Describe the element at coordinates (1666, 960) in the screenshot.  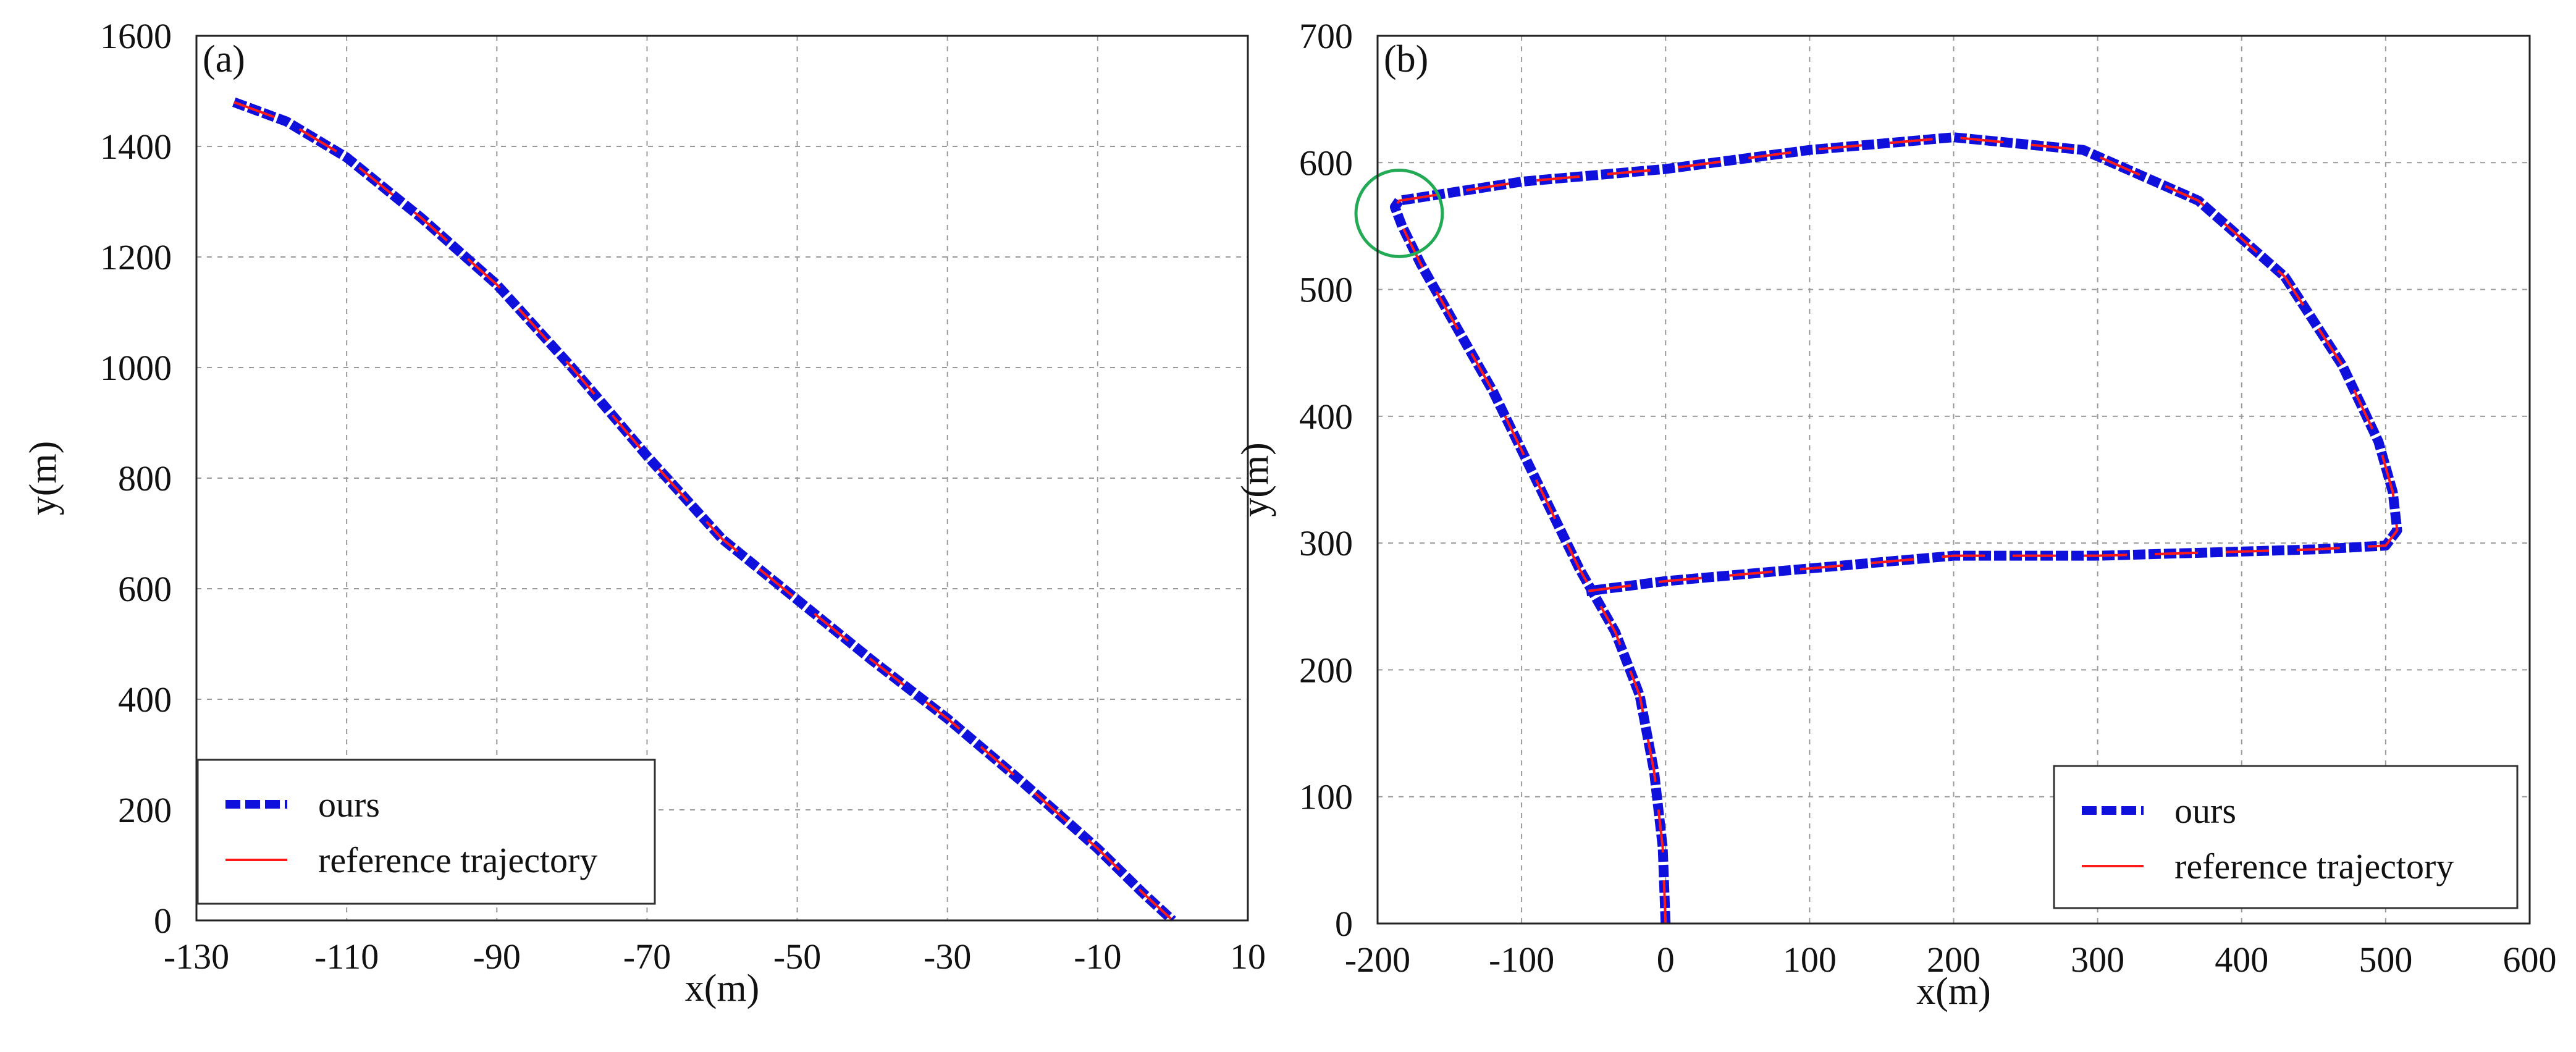
I see `x-tick-label: 0` at that location.